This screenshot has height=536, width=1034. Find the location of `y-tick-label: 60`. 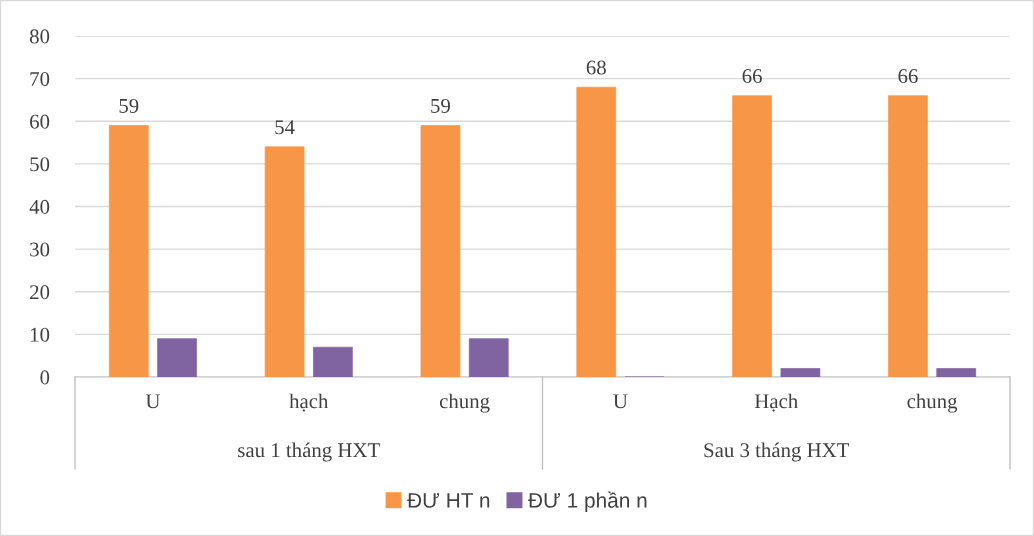

y-tick-label: 60 is located at coordinates (40, 121).